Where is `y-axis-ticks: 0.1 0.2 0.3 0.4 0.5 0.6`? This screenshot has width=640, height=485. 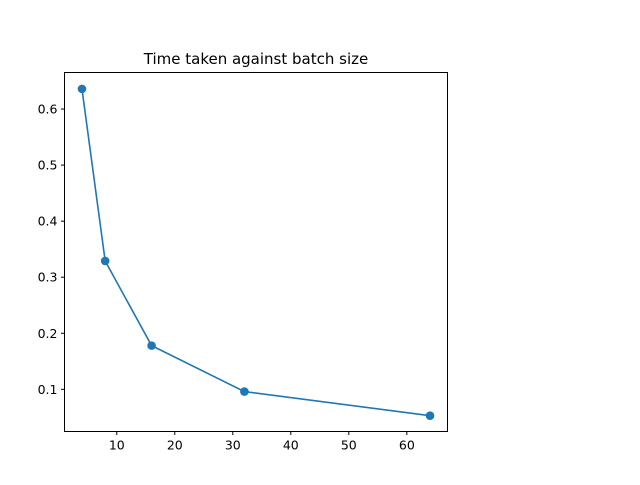 y-axis-ticks: 0.1 0.2 0.3 0.4 0.5 0.6 is located at coordinates (51, 249).